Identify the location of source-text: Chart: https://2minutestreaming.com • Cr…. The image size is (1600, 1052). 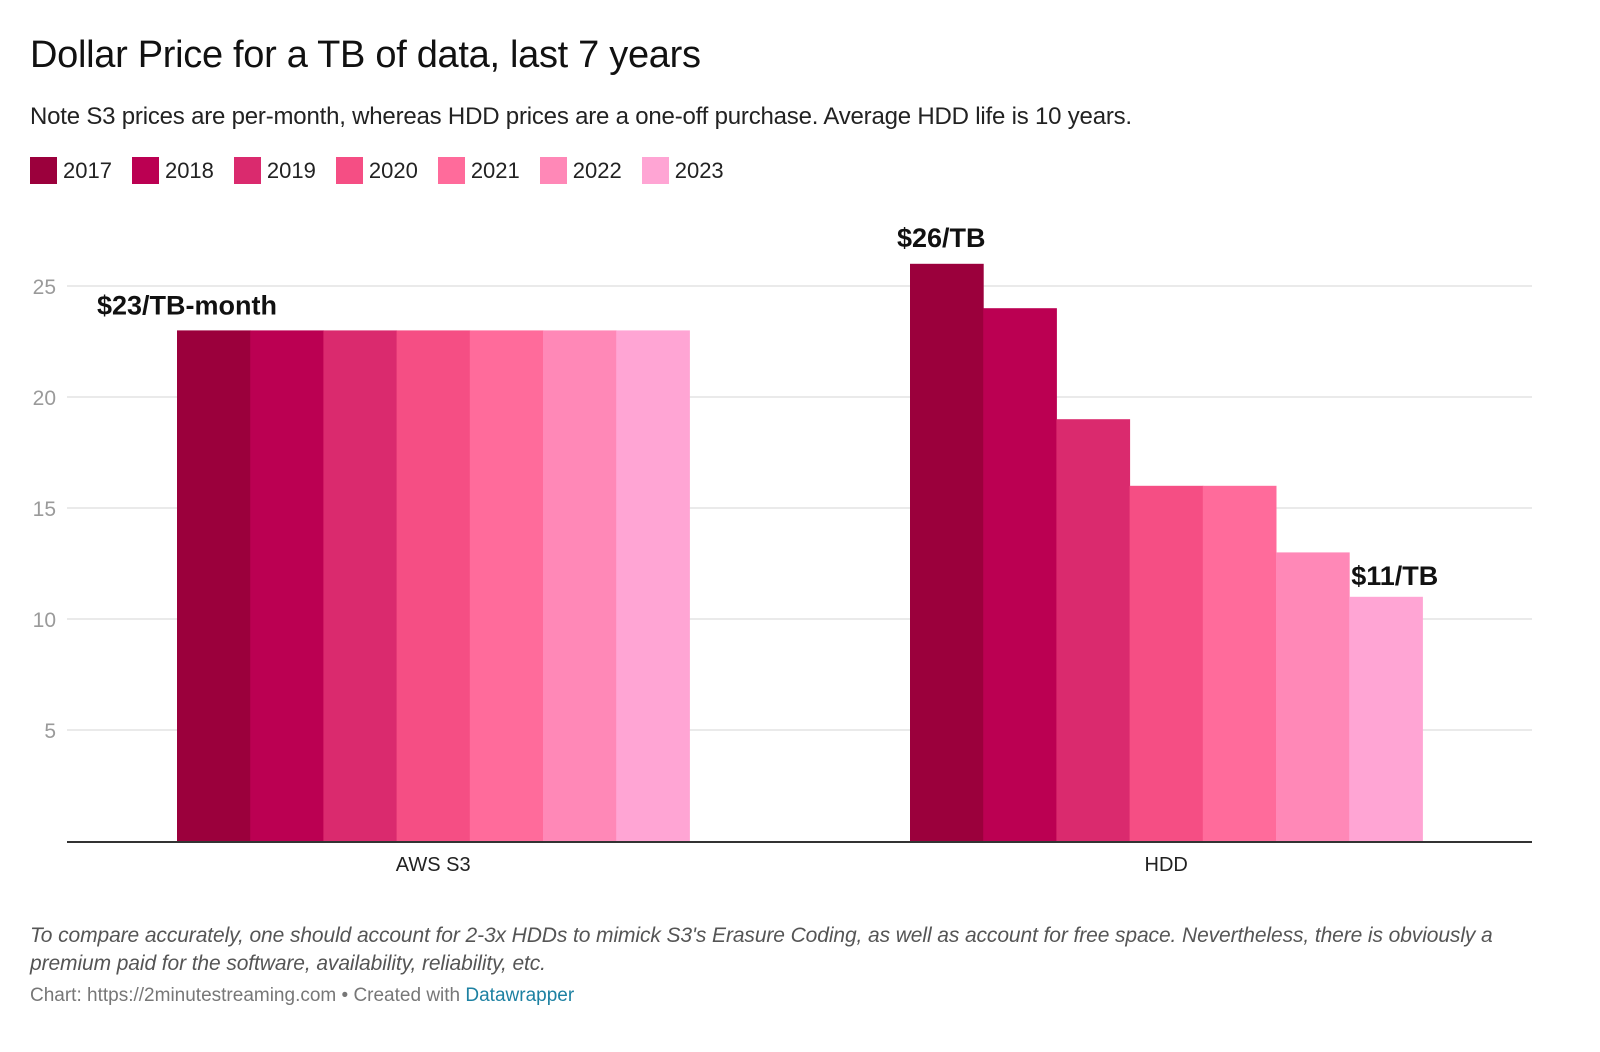
(248, 995).